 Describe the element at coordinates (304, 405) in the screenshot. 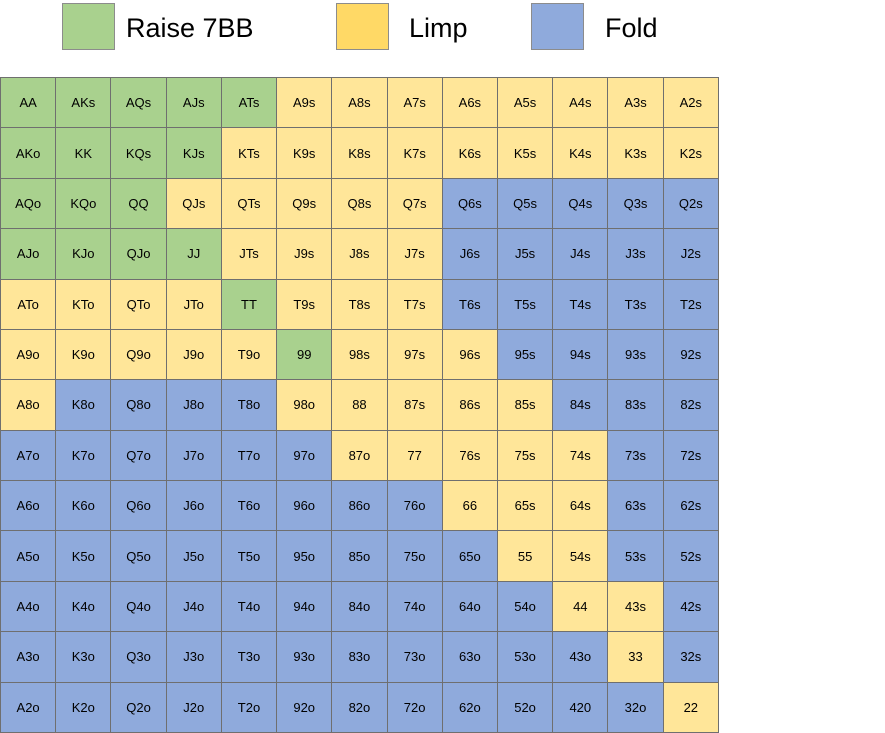

I see `hand-cell: 98o` at that location.